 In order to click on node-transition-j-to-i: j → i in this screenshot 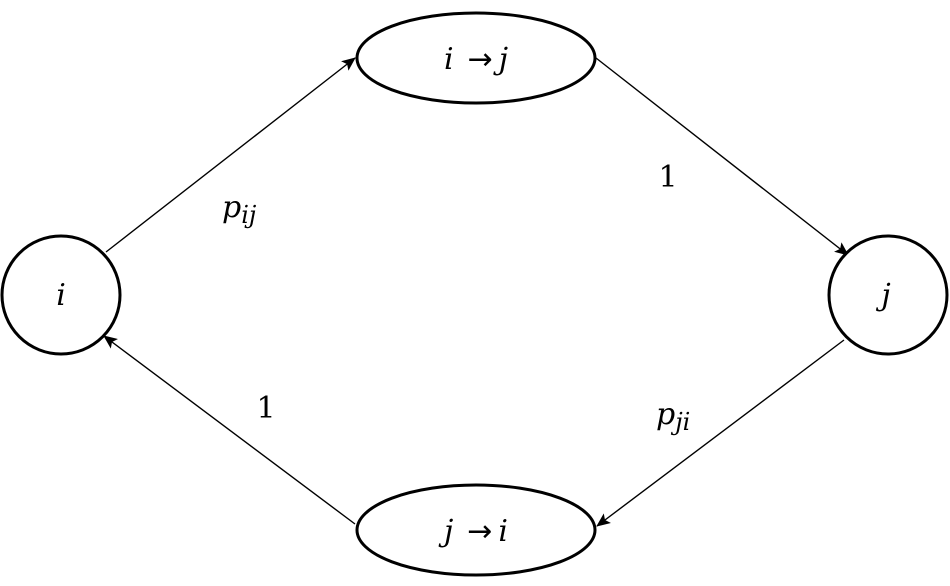, I will do `click(476, 530)`.